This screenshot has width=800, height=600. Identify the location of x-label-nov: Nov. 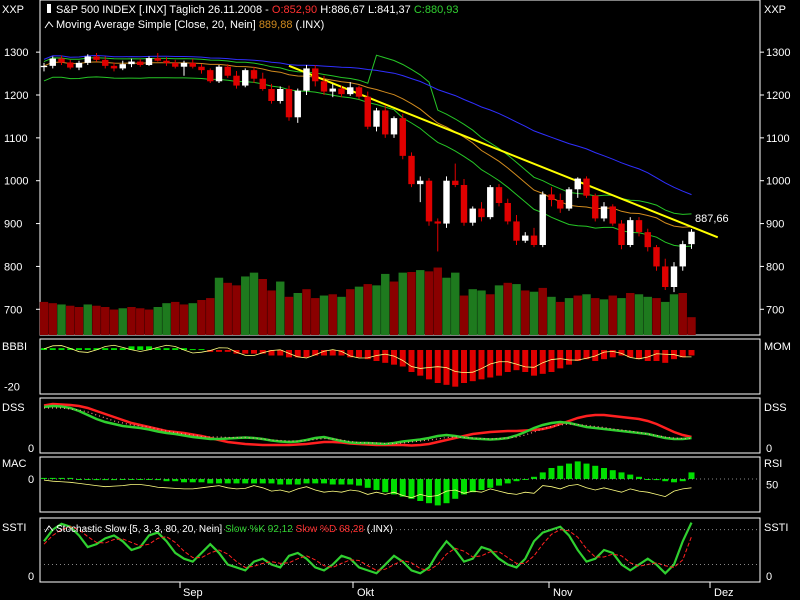
(563, 593).